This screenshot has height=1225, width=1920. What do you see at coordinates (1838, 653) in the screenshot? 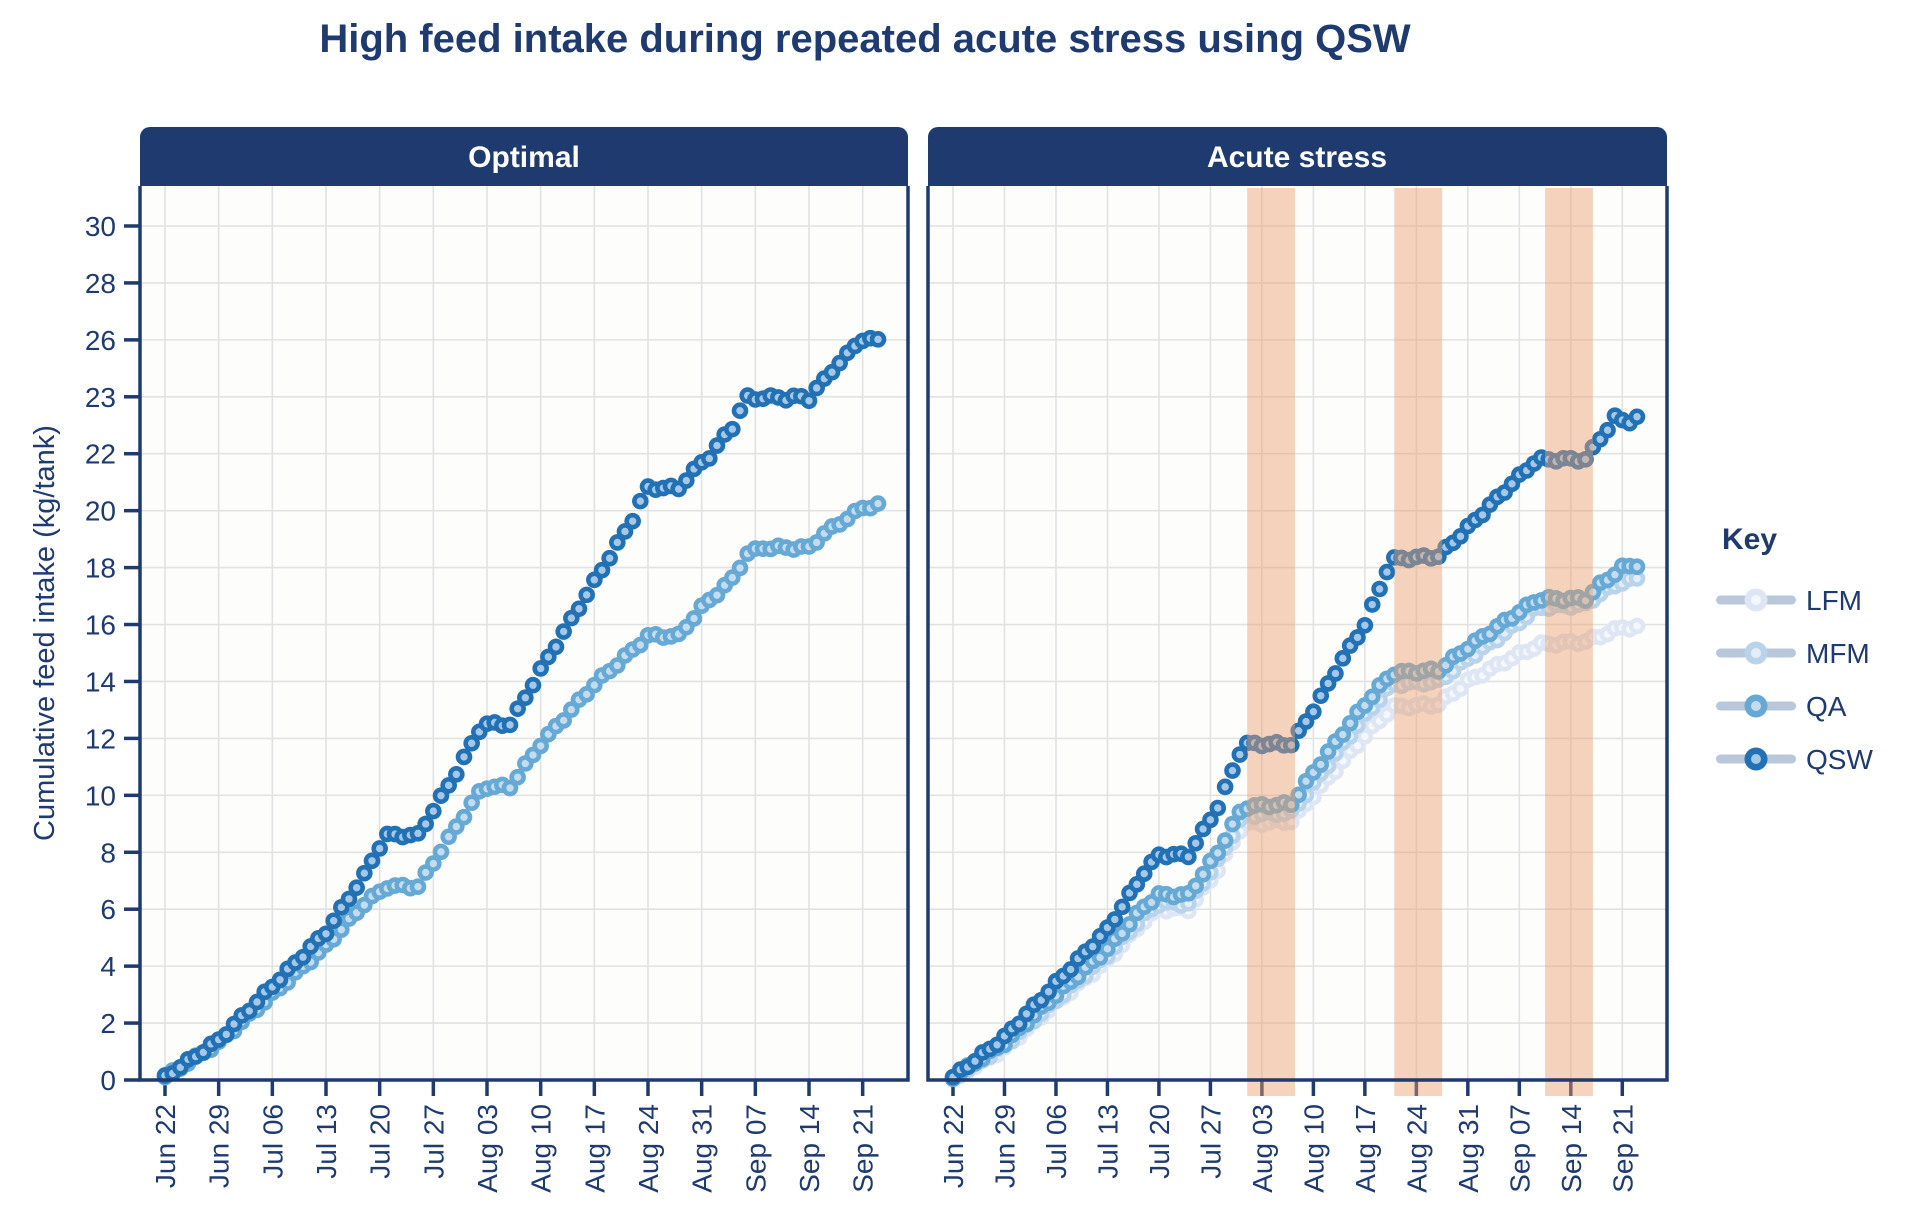
I see `legend-label-mfm: MFM` at bounding box center [1838, 653].